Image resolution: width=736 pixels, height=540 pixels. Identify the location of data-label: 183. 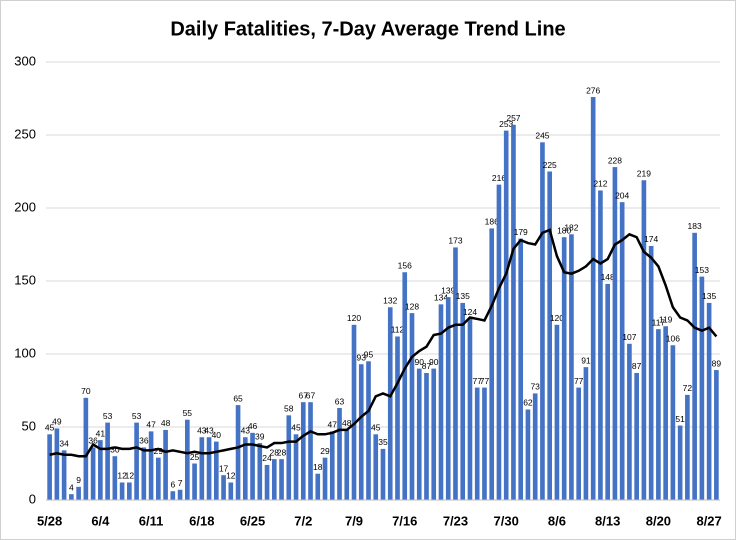
(695, 226).